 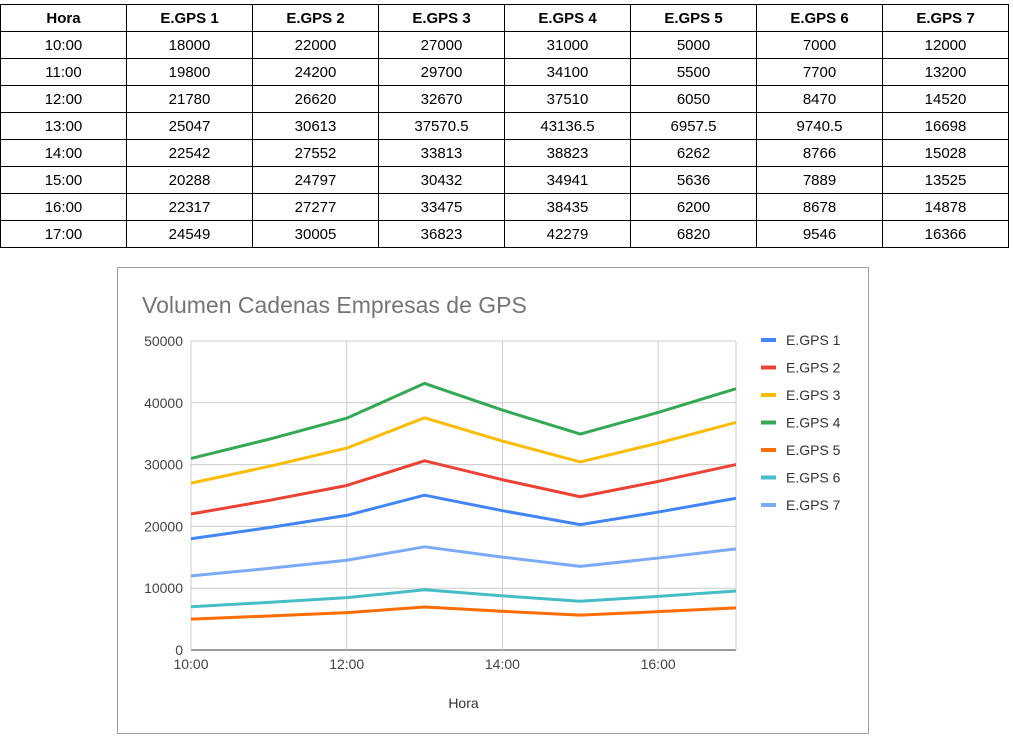 What do you see at coordinates (334, 305) in the screenshot?
I see `chart-title: Volumen Cadenas Empresas de GPS` at bounding box center [334, 305].